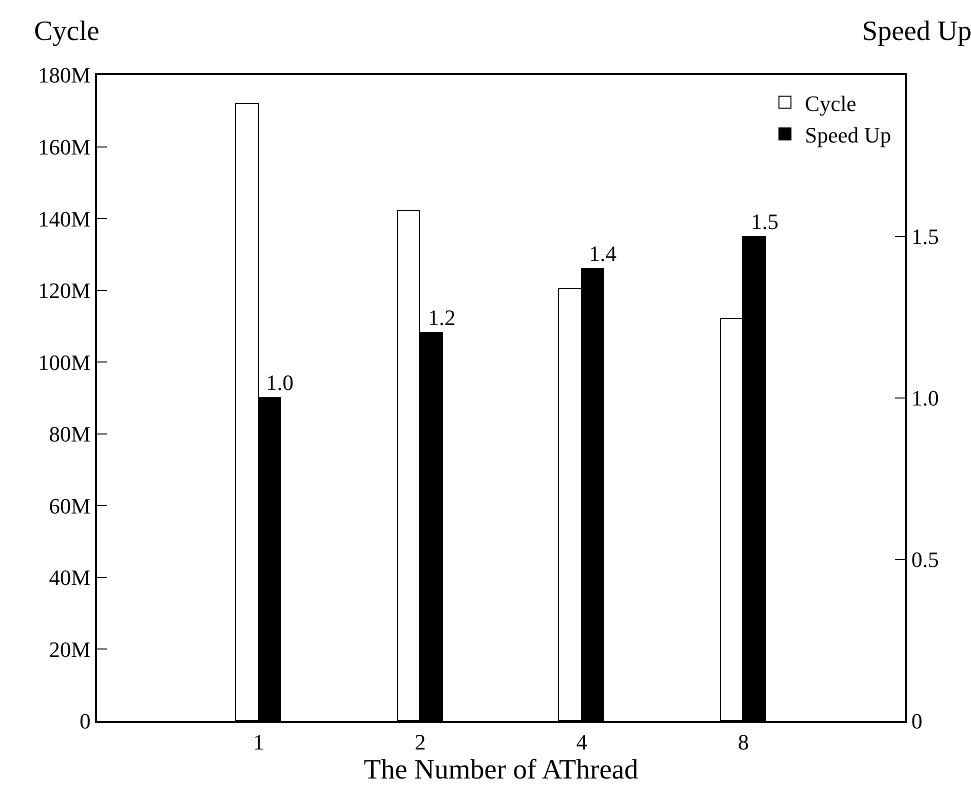 The width and height of the screenshot is (971, 796). What do you see at coordinates (280, 382) in the screenshot?
I see `data-label: 1.0` at bounding box center [280, 382].